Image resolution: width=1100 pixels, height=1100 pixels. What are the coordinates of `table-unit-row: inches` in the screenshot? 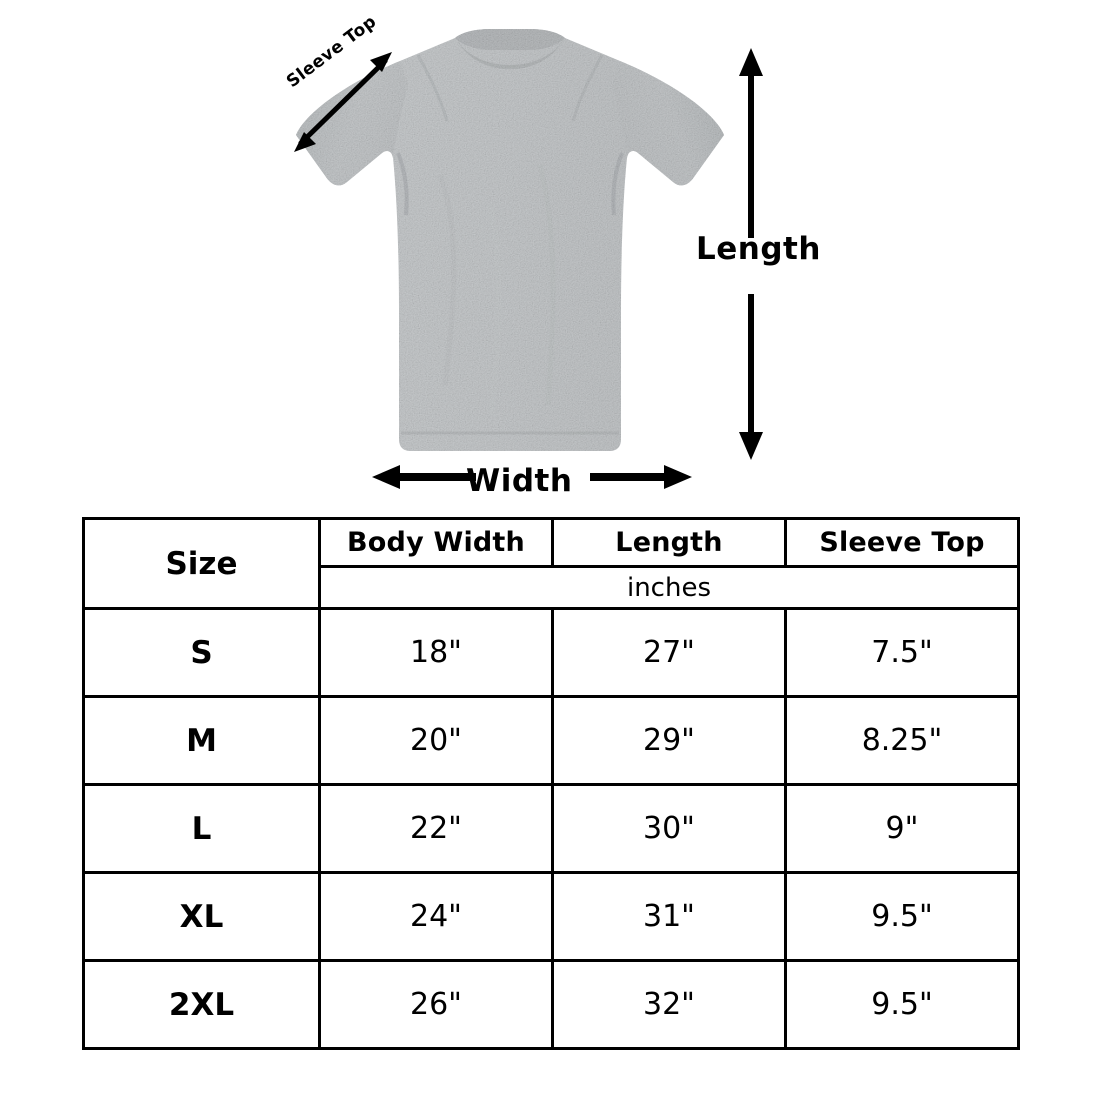 It's located at (552, 587).